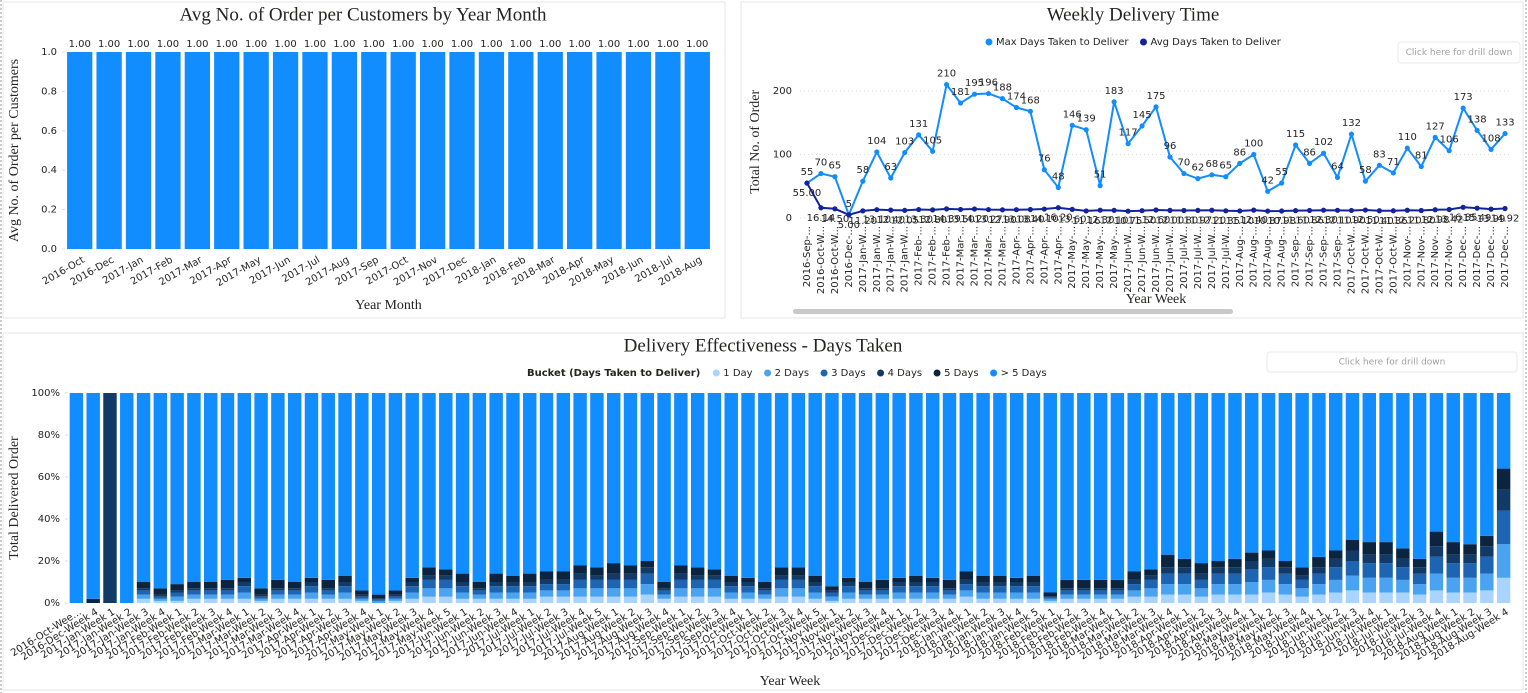 This screenshot has height=693, width=1528. Describe the element at coordinates (1379, 154) in the screenshot. I see `data-label: 83` at that location.